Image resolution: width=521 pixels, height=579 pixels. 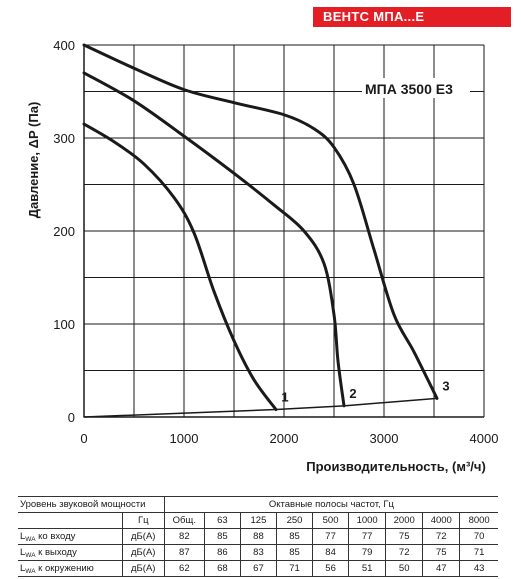 What do you see at coordinates (365, 391) in the screenshot?
I see `chart-curve-labels: 1 2 3` at bounding box center [365, 391].